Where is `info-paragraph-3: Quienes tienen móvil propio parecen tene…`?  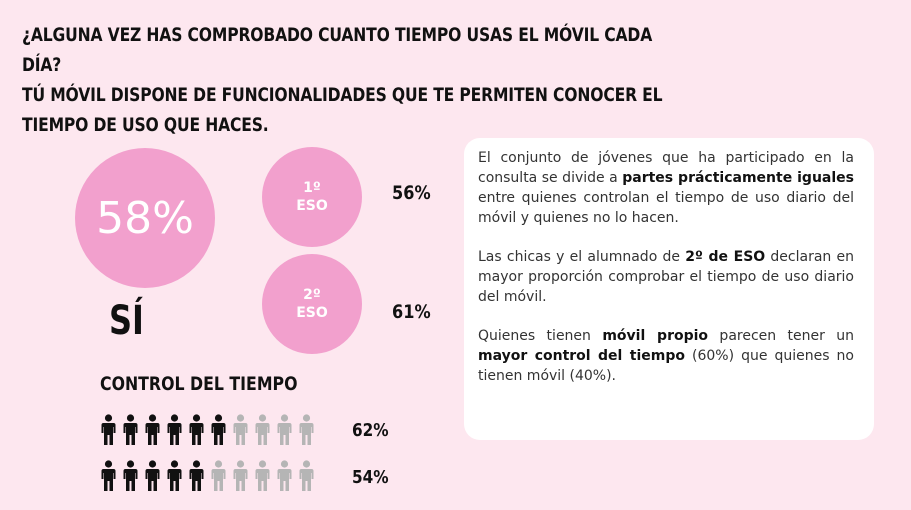
info-paragraph-3: Quienes tienen móvil propio parecen tene… is located at coordinates (666, 356).